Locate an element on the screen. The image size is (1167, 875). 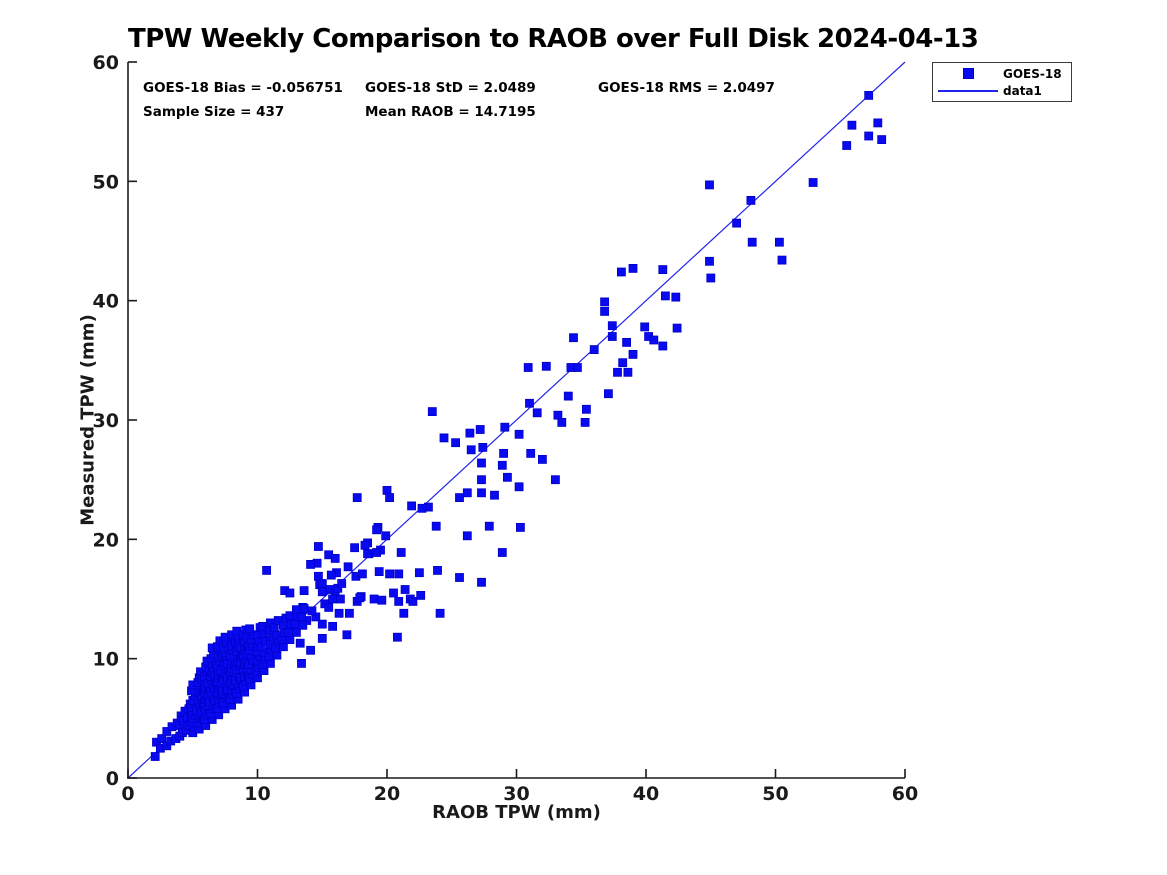
stat-bias: GOES-18 Bias = -0.056751 is located at coordinates (243, 88).